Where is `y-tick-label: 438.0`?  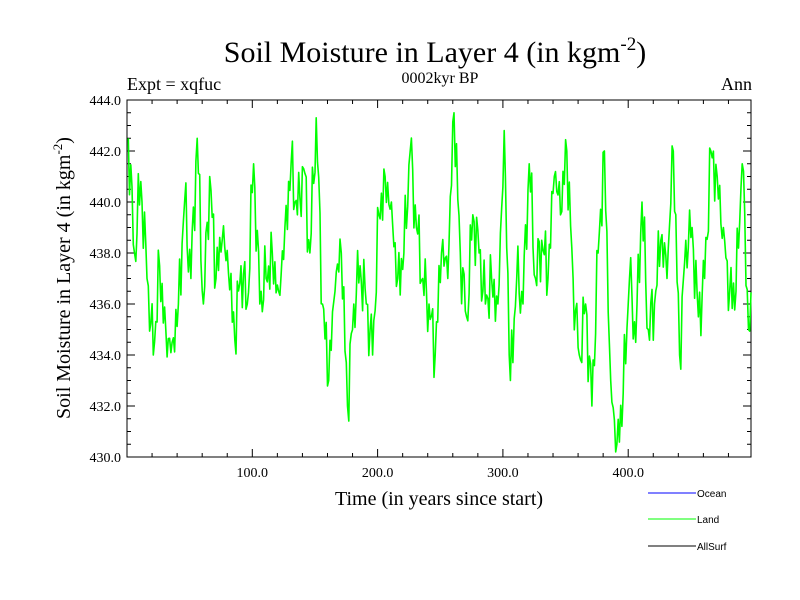 y-tick-label: 438.0 is located at coordinates (106, 254).